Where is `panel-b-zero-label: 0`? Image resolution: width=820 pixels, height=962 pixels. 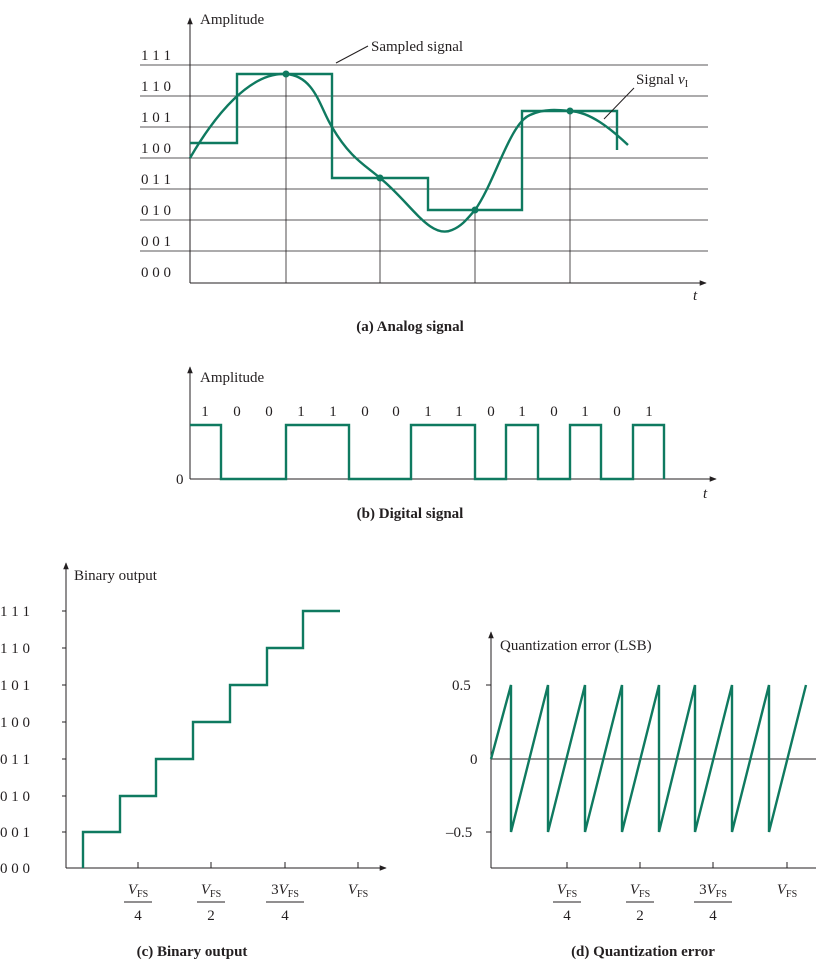
panel-b-zero-label: 0 is located at coordinates (180, 480).